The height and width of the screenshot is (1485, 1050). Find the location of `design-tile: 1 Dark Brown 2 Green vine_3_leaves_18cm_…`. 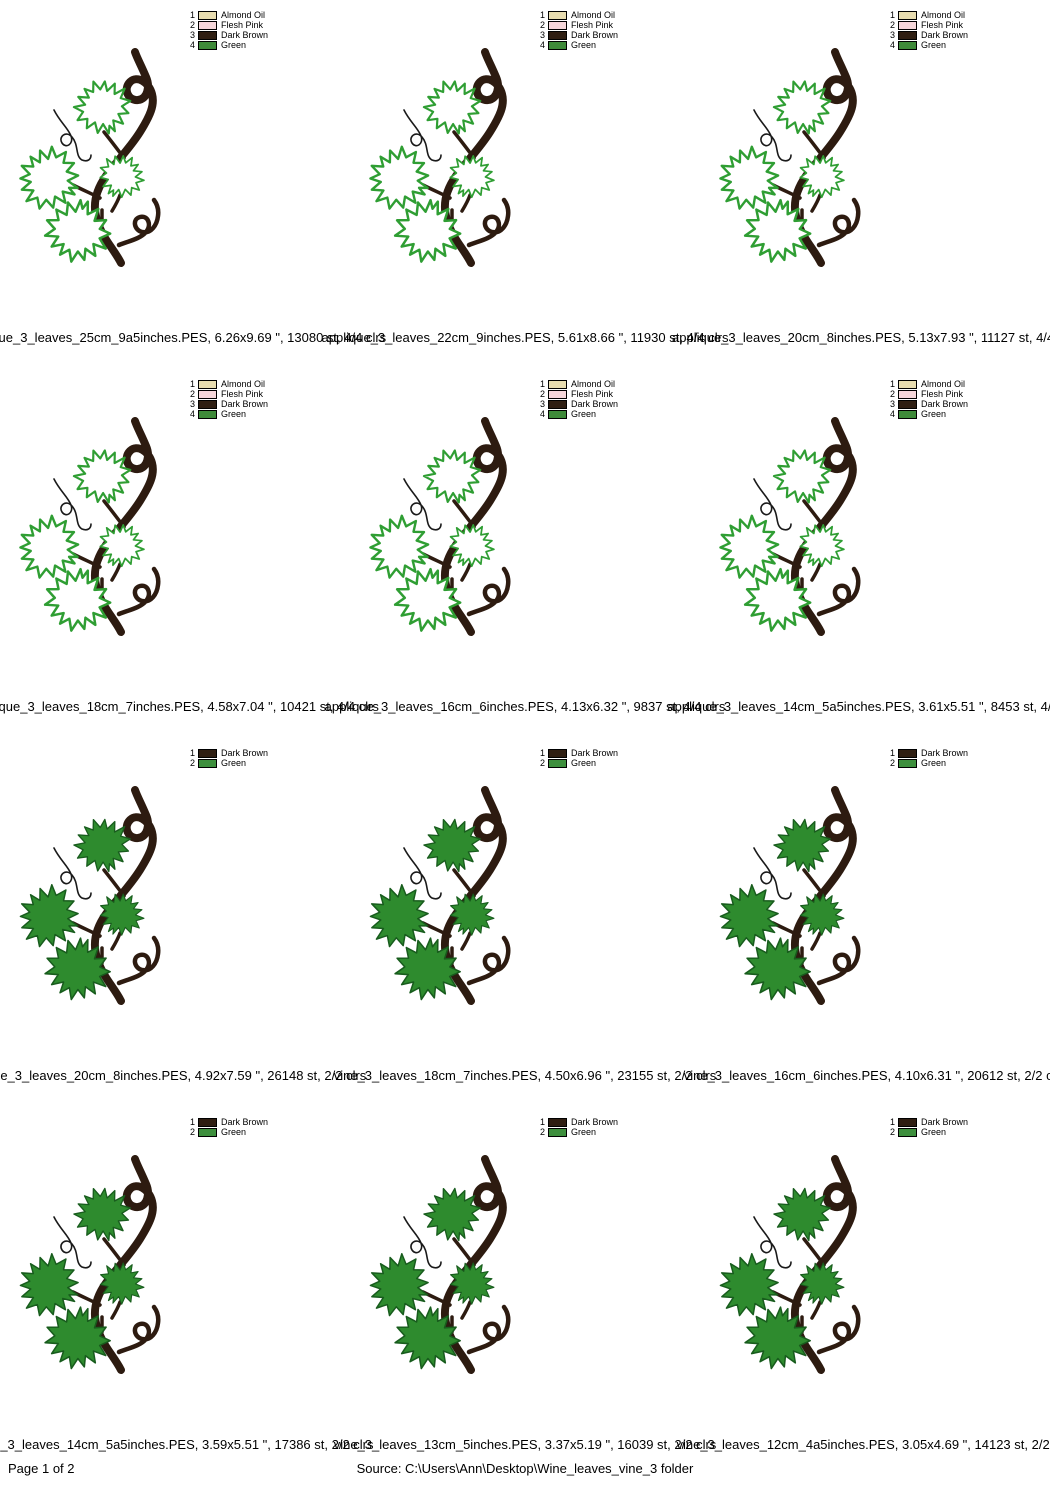

design-tile: 1 Dark Brown 2 Green vine_3_leaves_18cm_… is located at coordinates (525, 922).